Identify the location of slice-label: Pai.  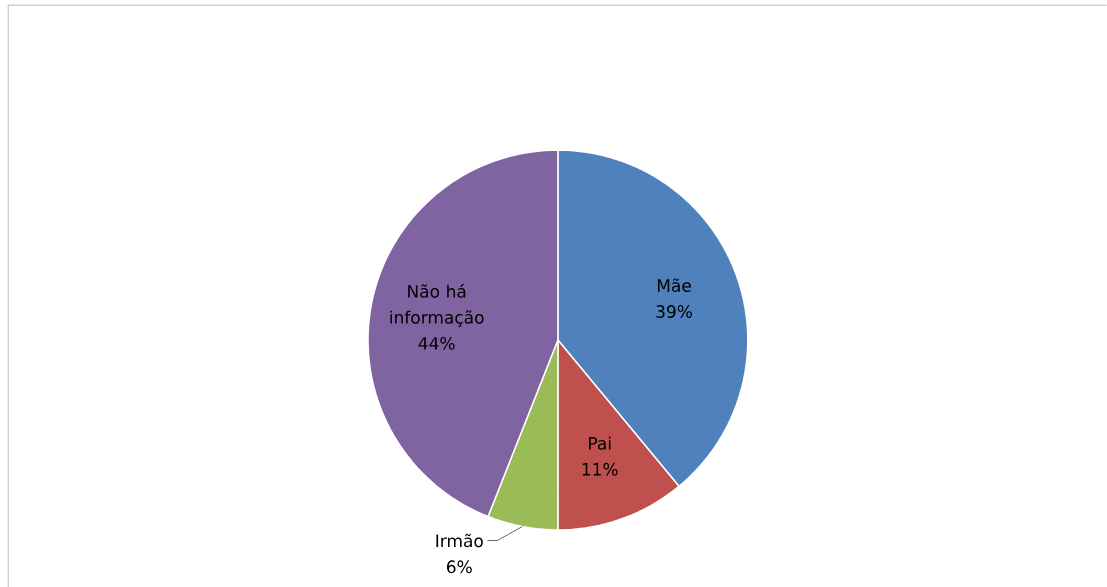
(600, 443).